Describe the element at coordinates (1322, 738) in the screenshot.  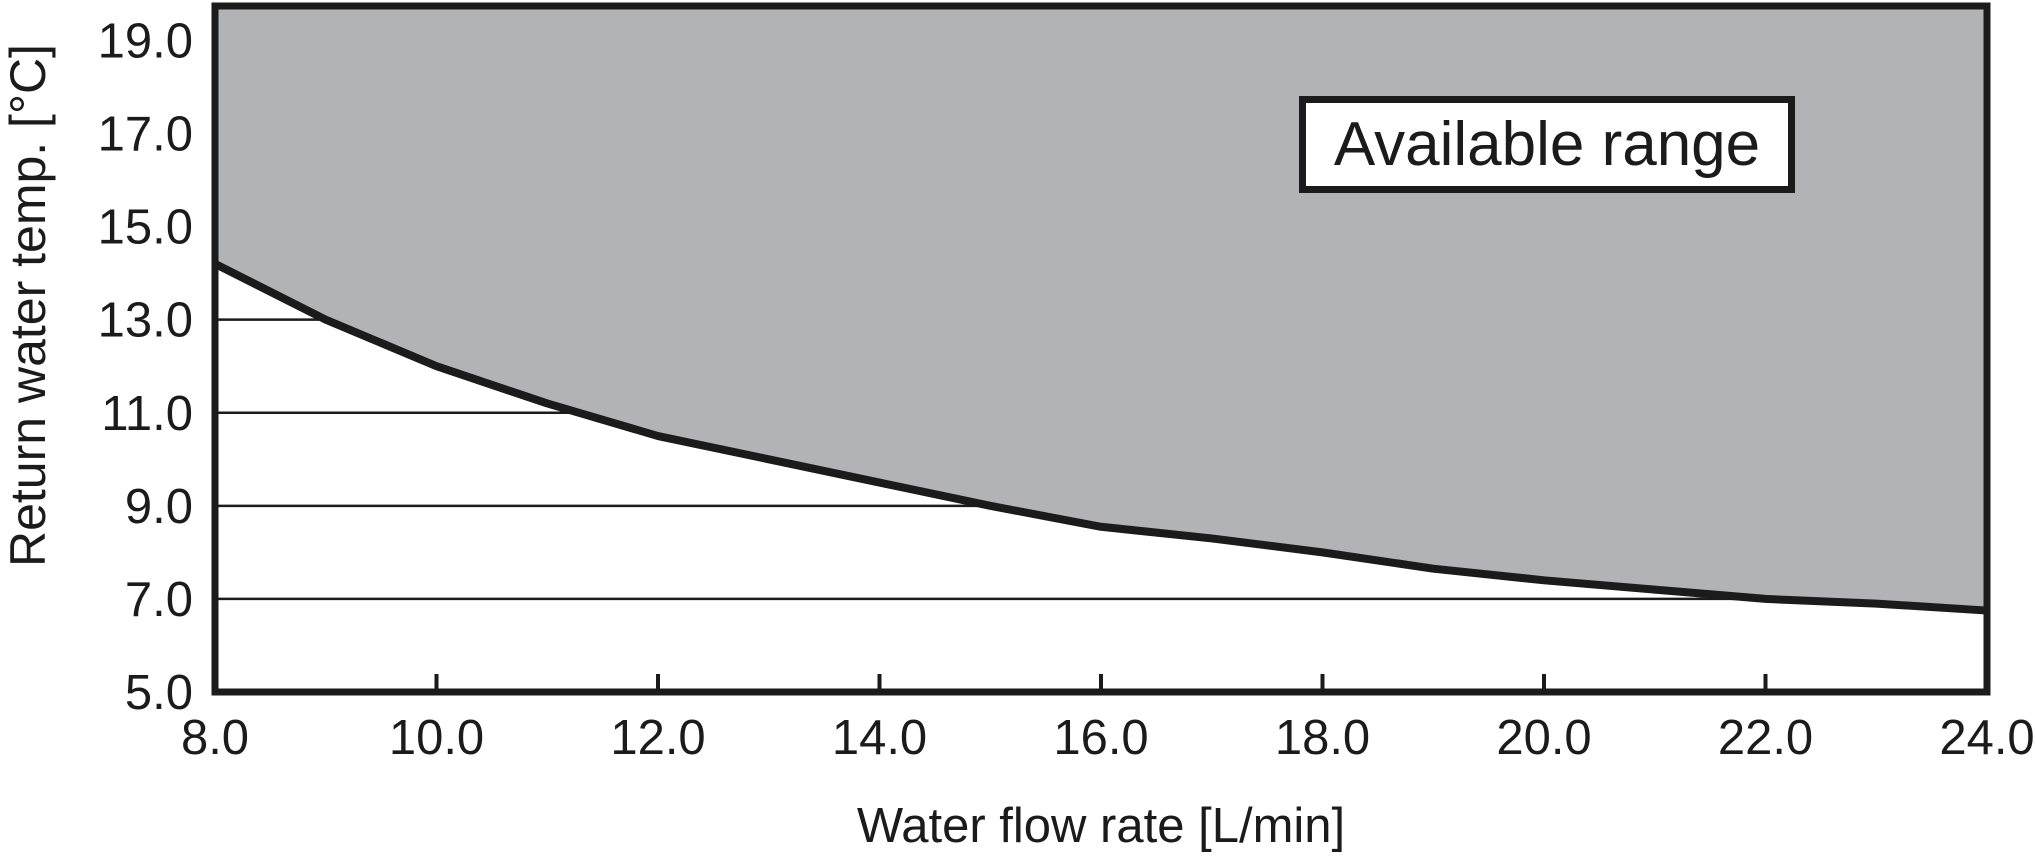
I see `x-tick-label-18: 18.0` at that location.